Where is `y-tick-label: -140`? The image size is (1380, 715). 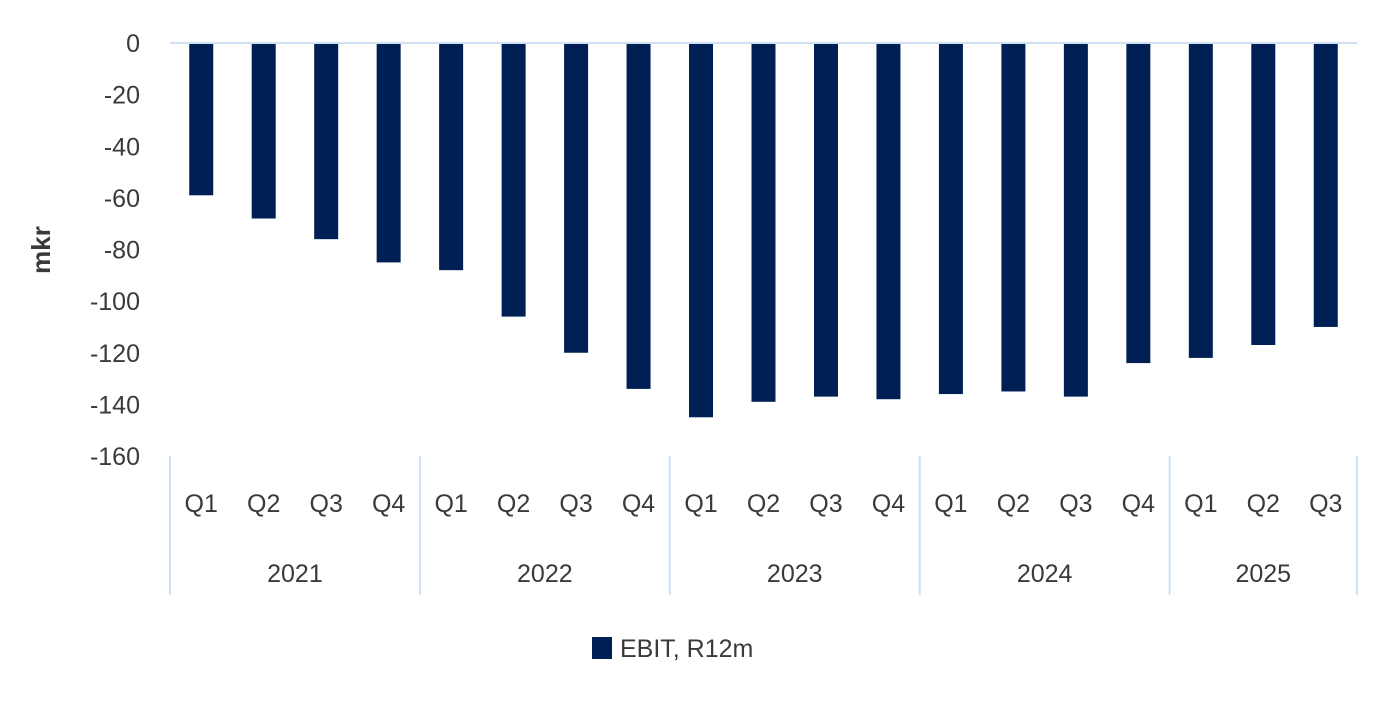 y-tick-label: -140 is located at coordinates (115, 405).